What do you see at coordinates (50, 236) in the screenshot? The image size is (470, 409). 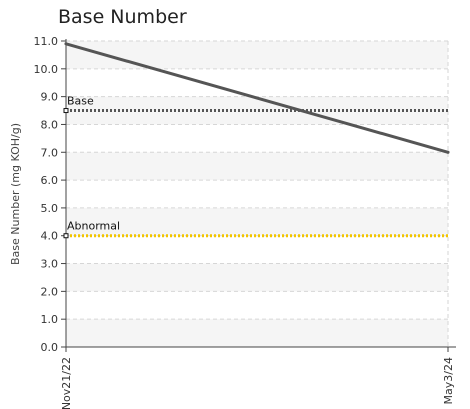 I see `y-tick-label: 4.0` at bounding box center [50, 236].